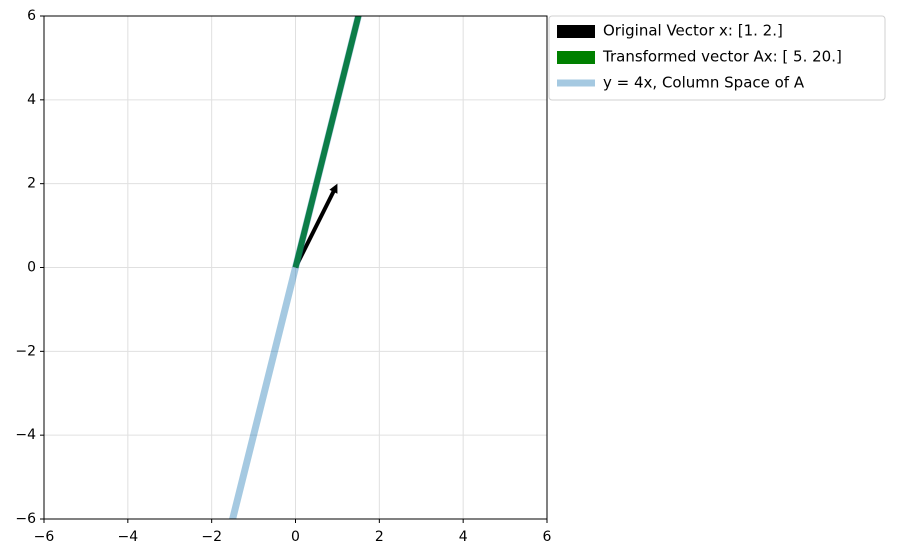 Image resolution: width=897 pixels, height=557 pixels. Describe the element at coordinates (31, 268) in the screenshot. I see `y-tick-label: 0` at that location.